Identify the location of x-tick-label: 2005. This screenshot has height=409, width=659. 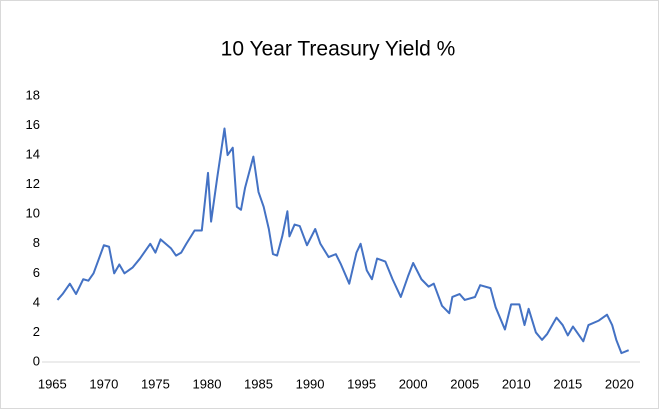
(464, 383).